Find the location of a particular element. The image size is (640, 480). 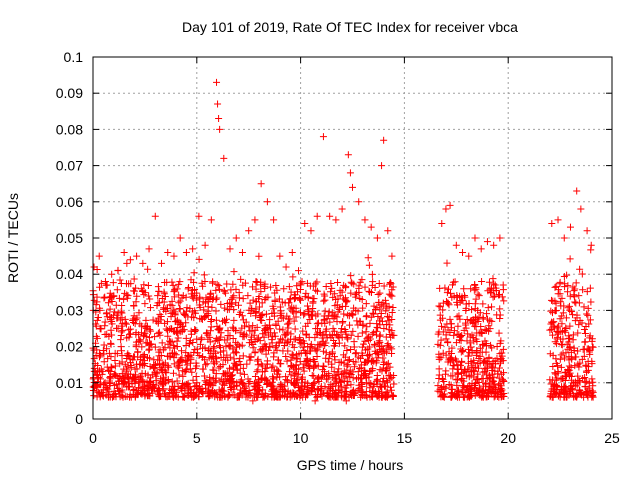

x-tick-label: 15 is located at coordinates (405, 438).